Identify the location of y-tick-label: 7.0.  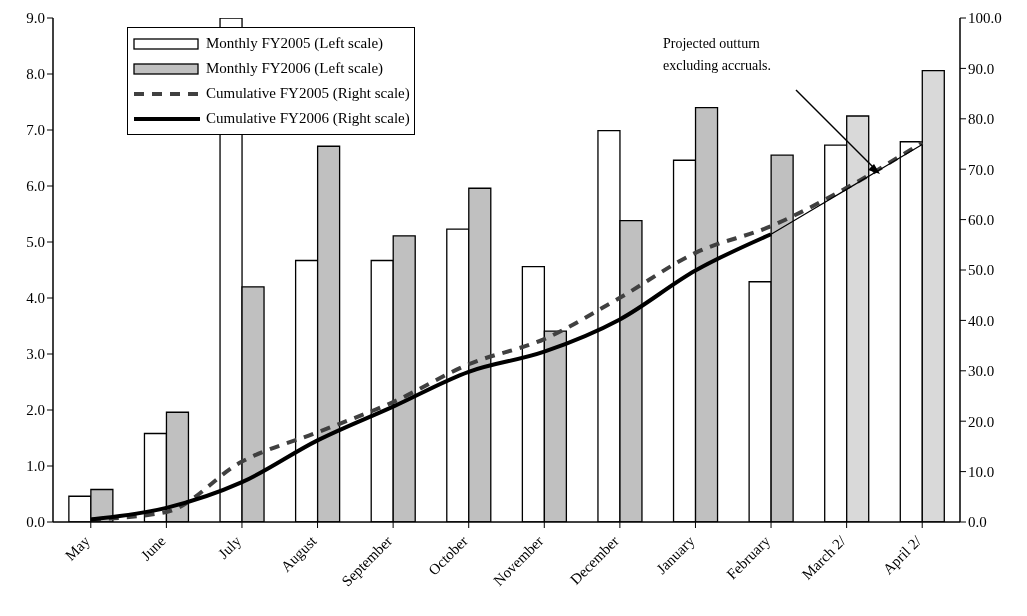
(35, 130).